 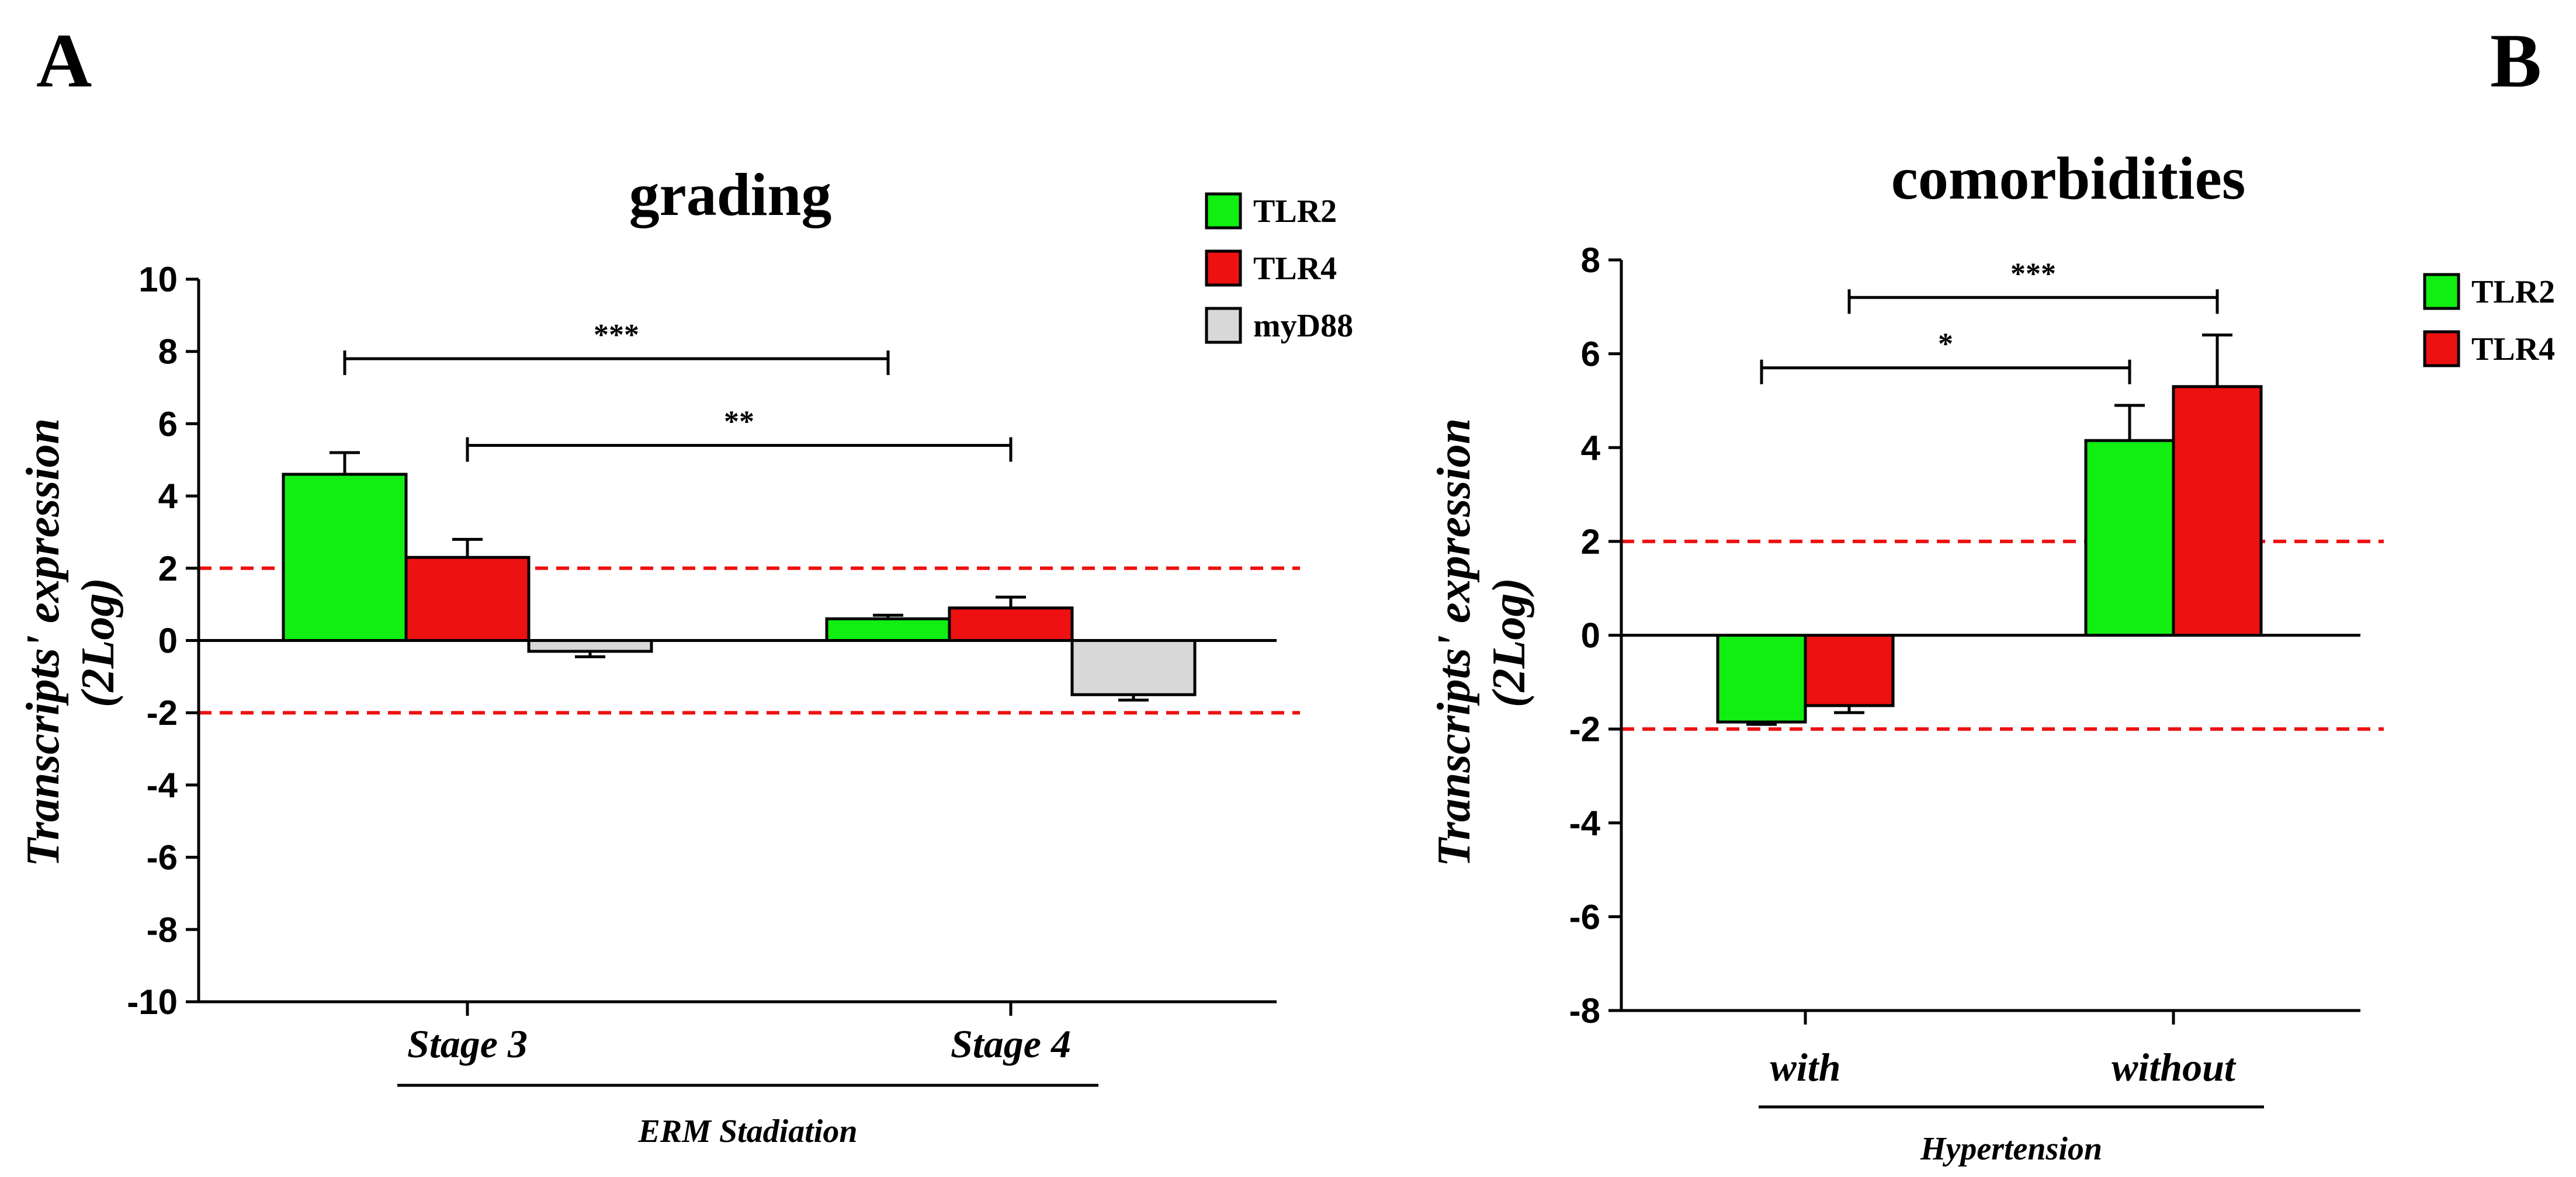 I want to click on chart-title: grading, so click(x=730, y=194).